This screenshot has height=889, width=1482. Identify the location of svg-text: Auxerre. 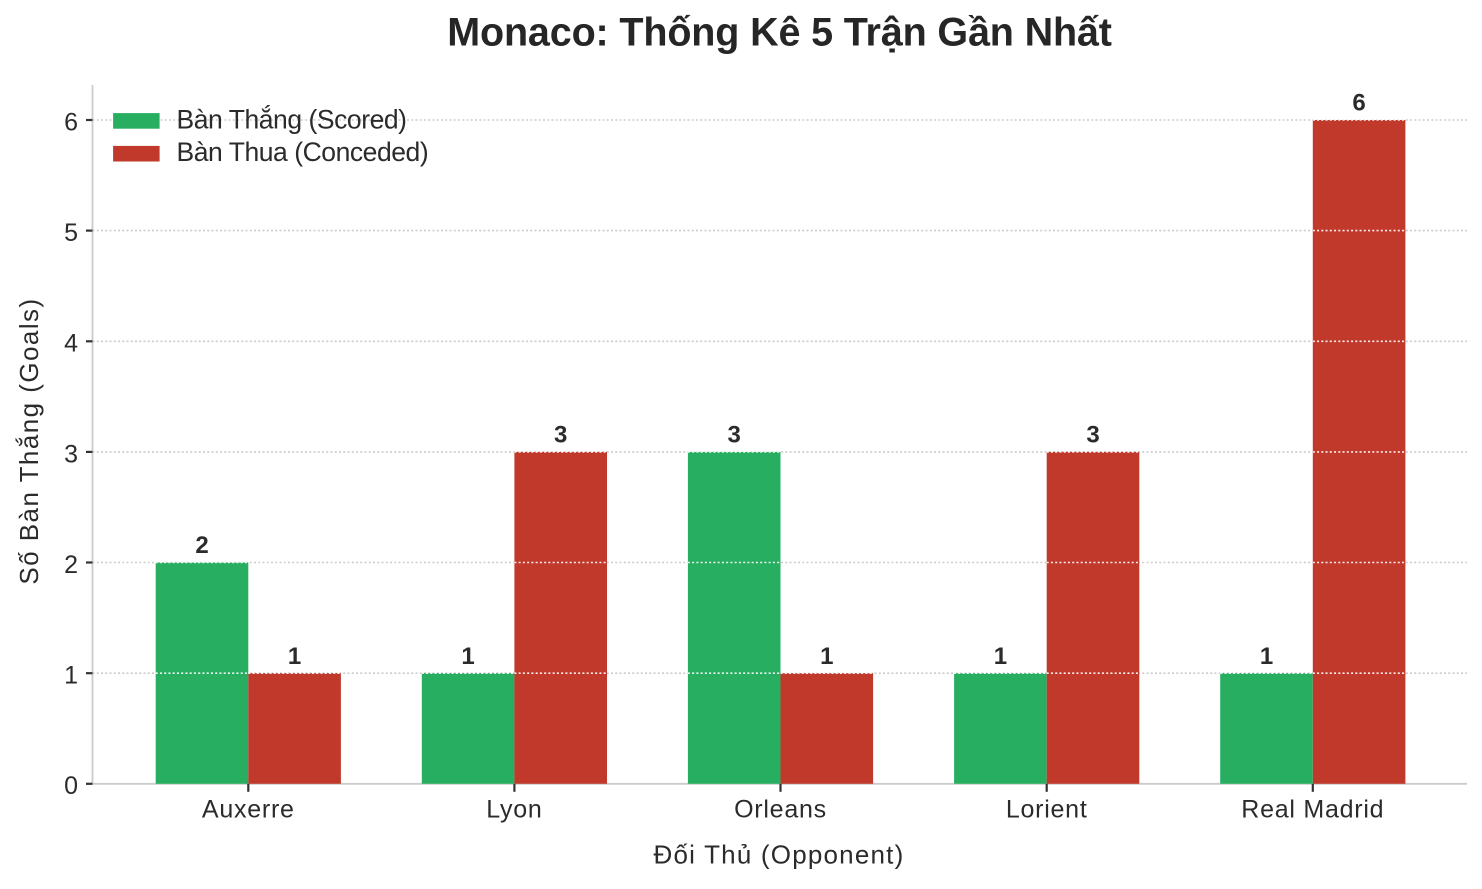
(248, 810).